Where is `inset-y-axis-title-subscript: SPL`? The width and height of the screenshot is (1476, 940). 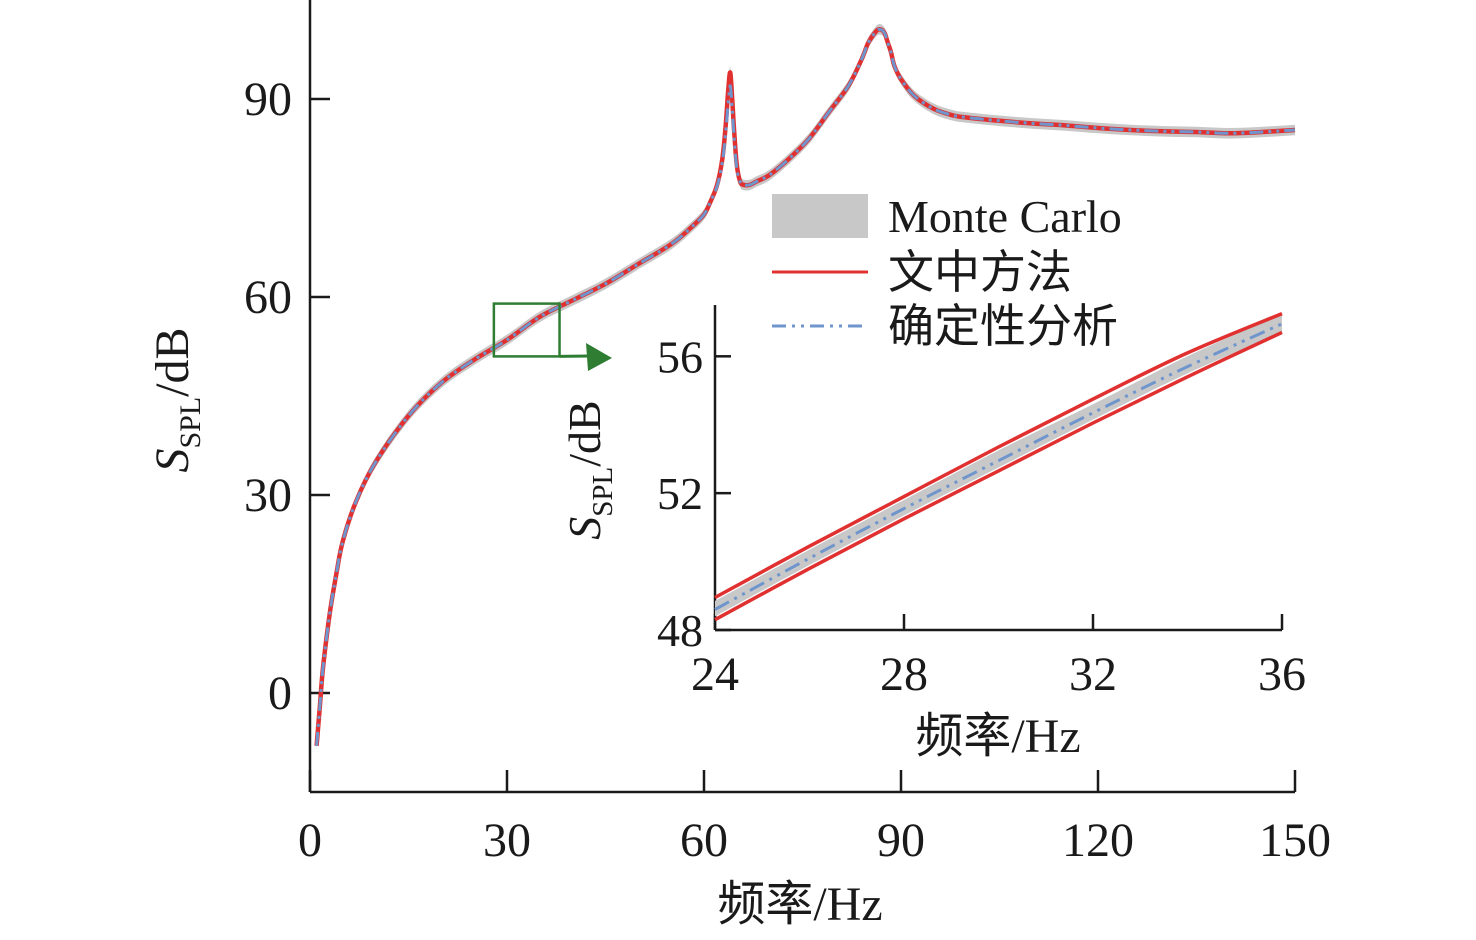 inset-y-axis-title-subscript: SPL is located at coordinates (603, 492).